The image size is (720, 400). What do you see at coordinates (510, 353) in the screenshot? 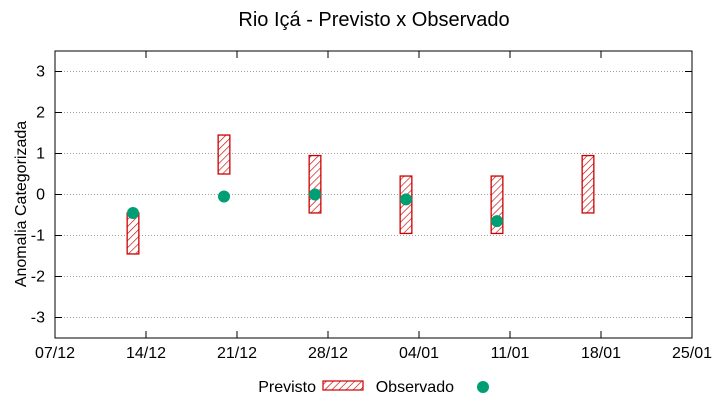
I see `x-tick-label: 11/01` at bounding box center [510, 353].